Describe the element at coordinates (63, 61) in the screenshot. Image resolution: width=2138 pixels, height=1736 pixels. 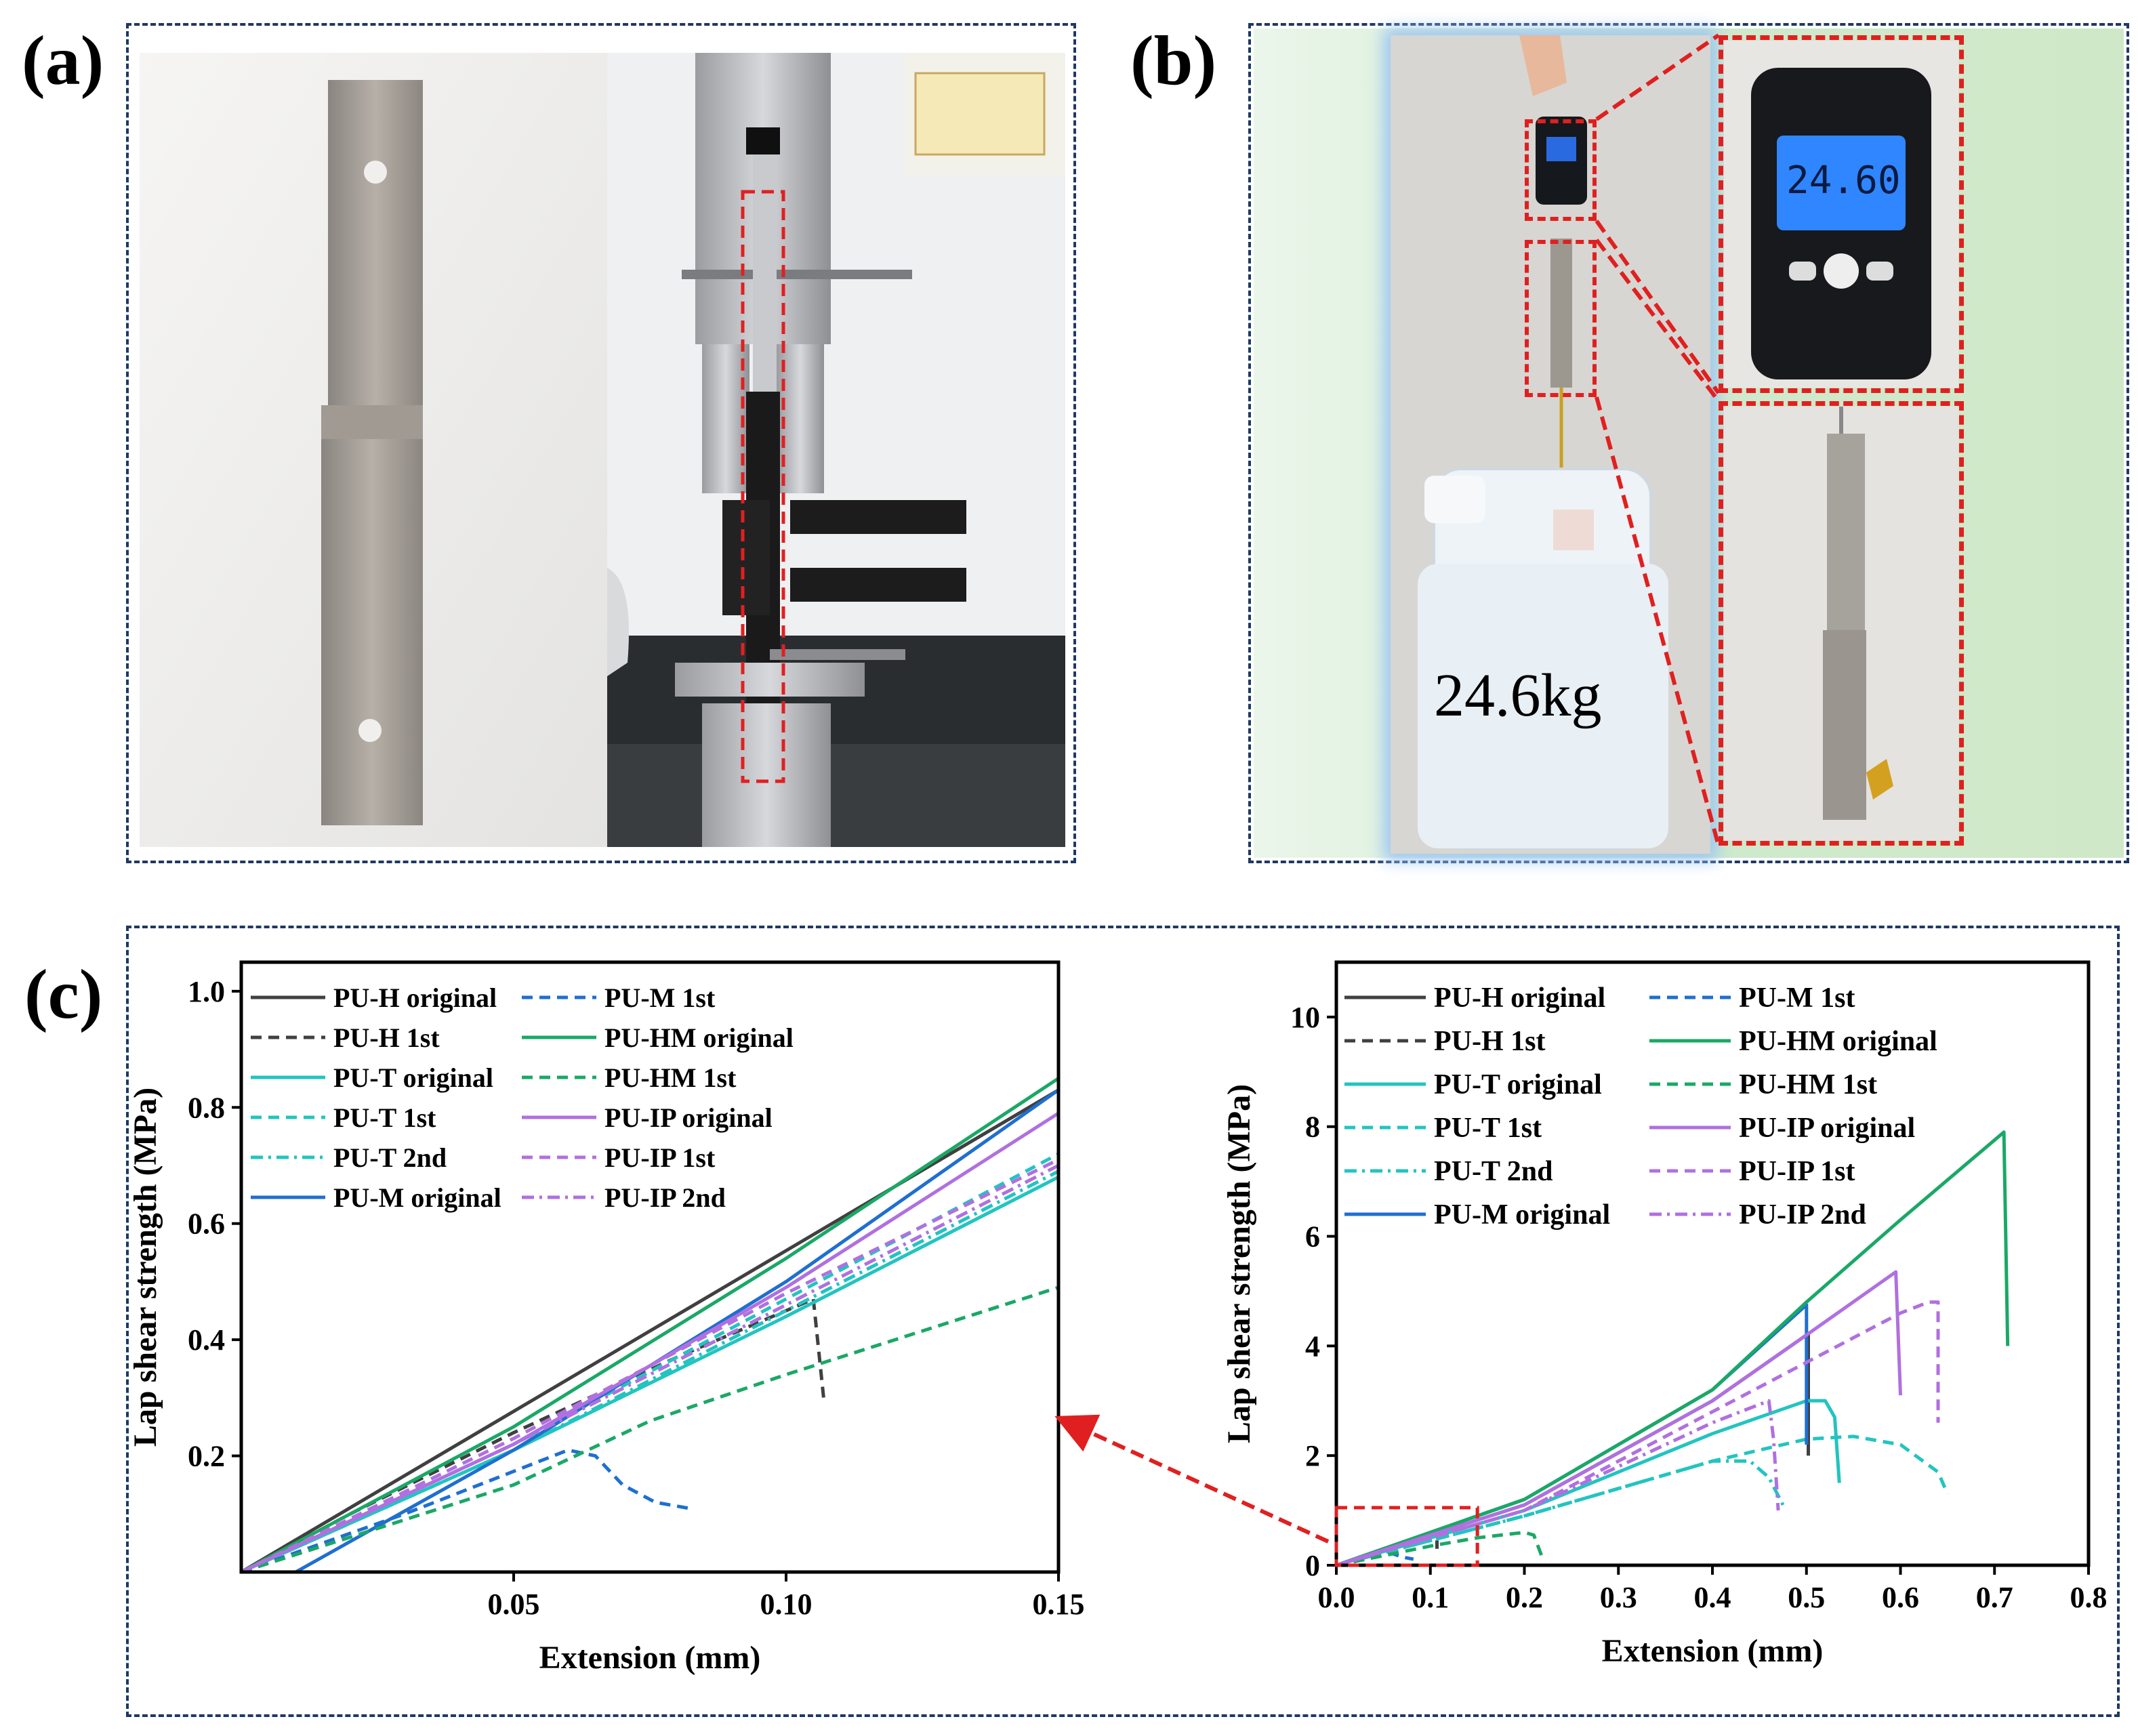
I see `panel-a-label: (a)` at that location.